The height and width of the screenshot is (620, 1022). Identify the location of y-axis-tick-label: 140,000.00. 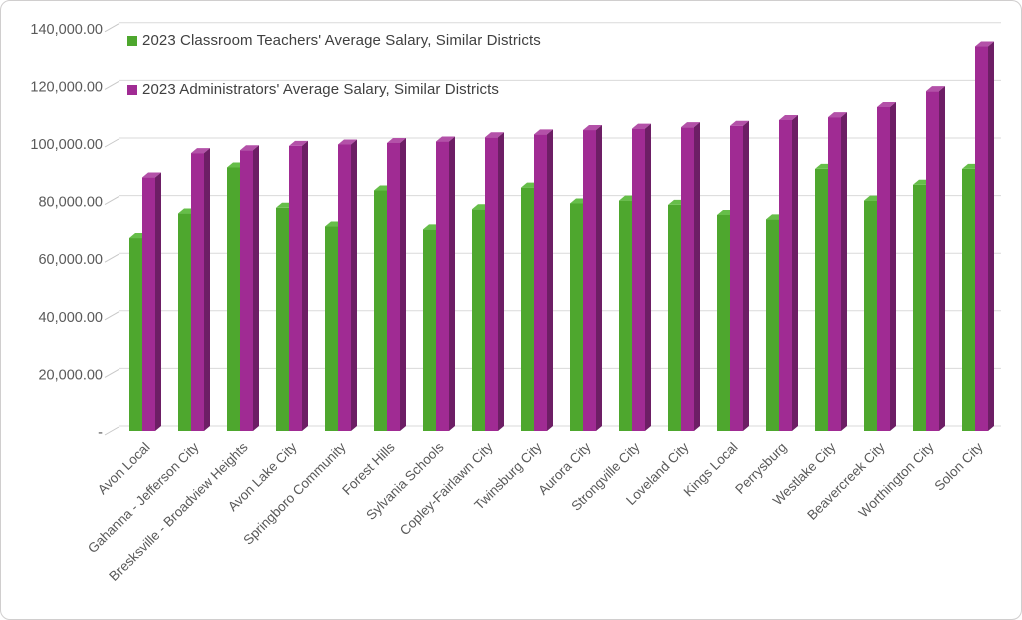
(66, 30).